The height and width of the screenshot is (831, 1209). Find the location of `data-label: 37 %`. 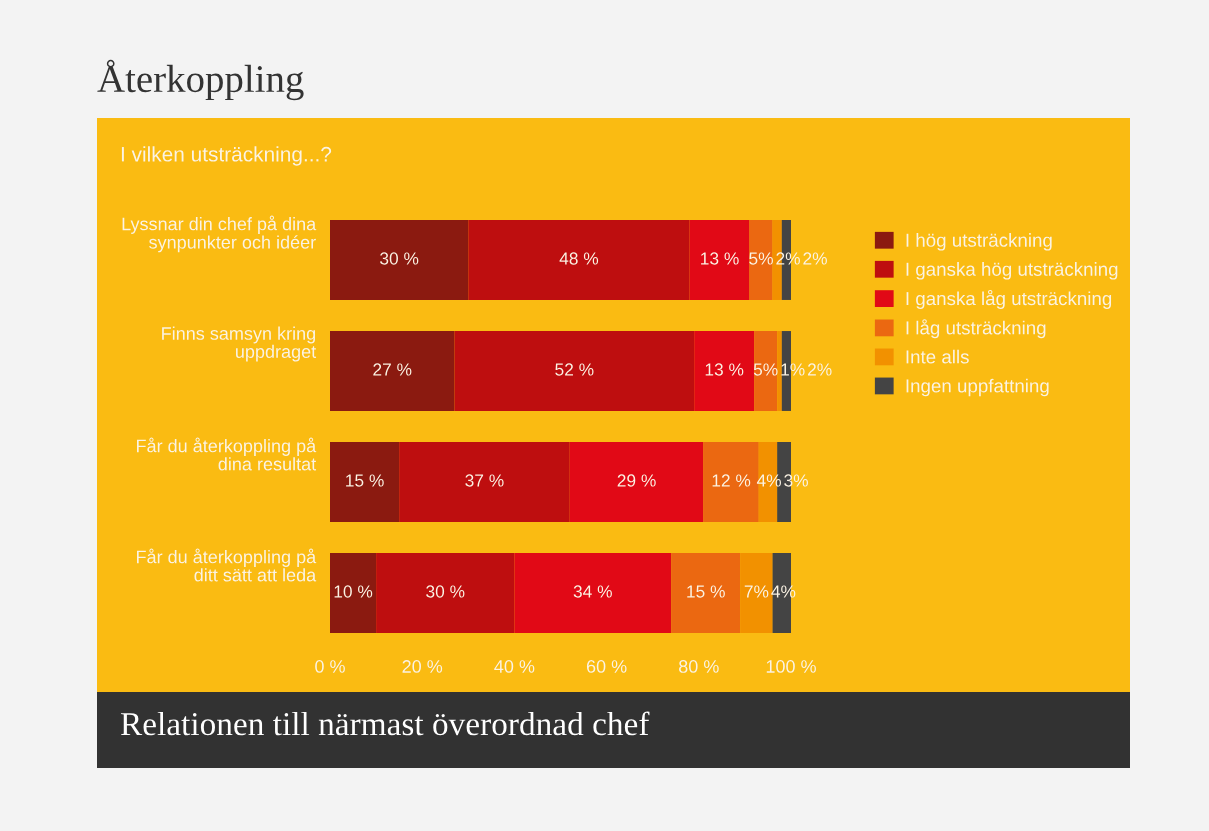

data-label: 37 % is located at coordinates (484, 480).